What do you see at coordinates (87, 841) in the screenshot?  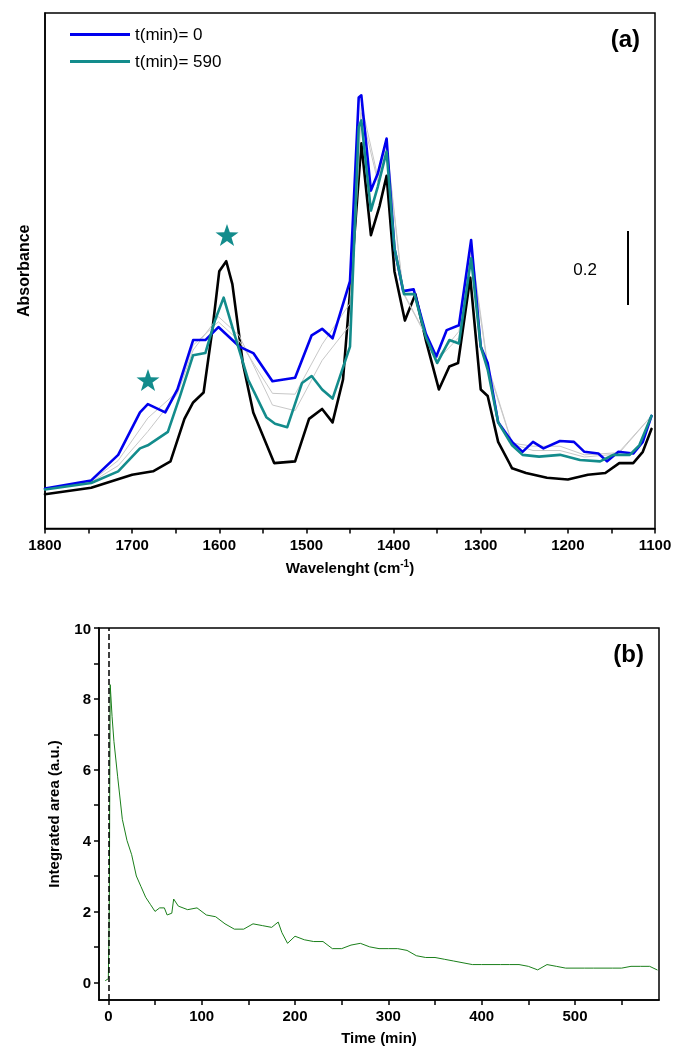 I see `y-tick-label: 4` at bounding box center [87, 841].